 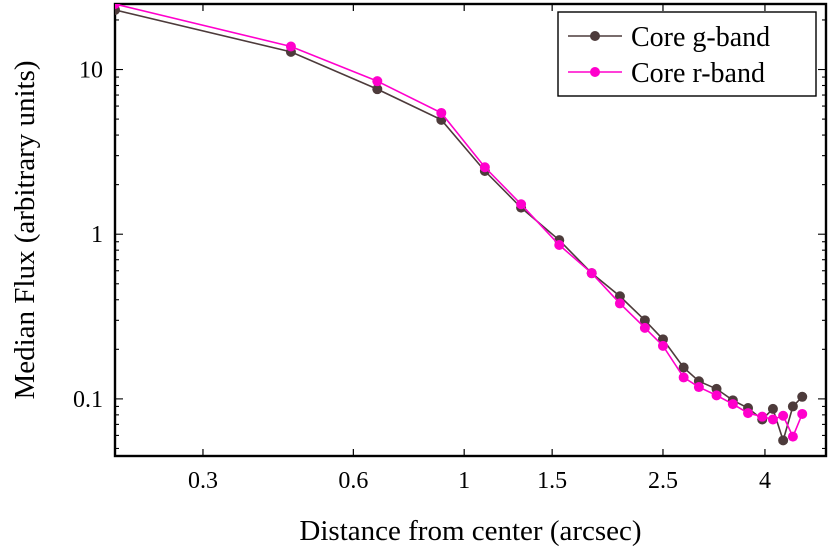 I want to click on x-tick-label: 2.5, so click(x=663, y=481).